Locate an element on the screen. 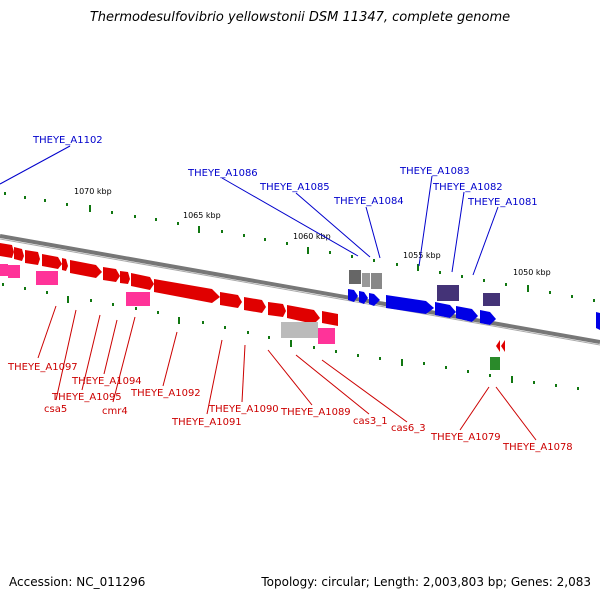 This screenshot has width=600, height=600. gene-label: THEYE_A1079 is located at coordinates (465, 437).